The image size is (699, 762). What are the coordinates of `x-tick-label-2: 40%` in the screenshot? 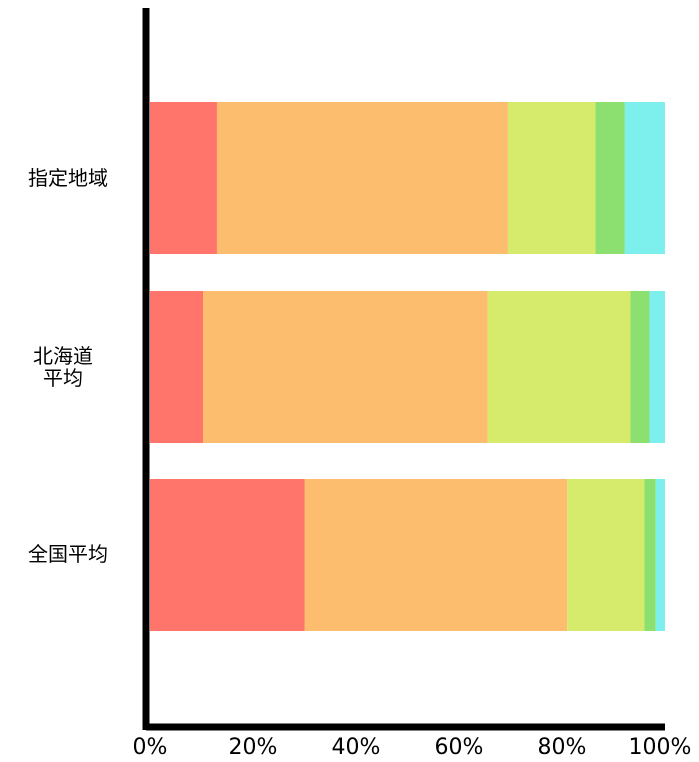 It's located at (356, 747).